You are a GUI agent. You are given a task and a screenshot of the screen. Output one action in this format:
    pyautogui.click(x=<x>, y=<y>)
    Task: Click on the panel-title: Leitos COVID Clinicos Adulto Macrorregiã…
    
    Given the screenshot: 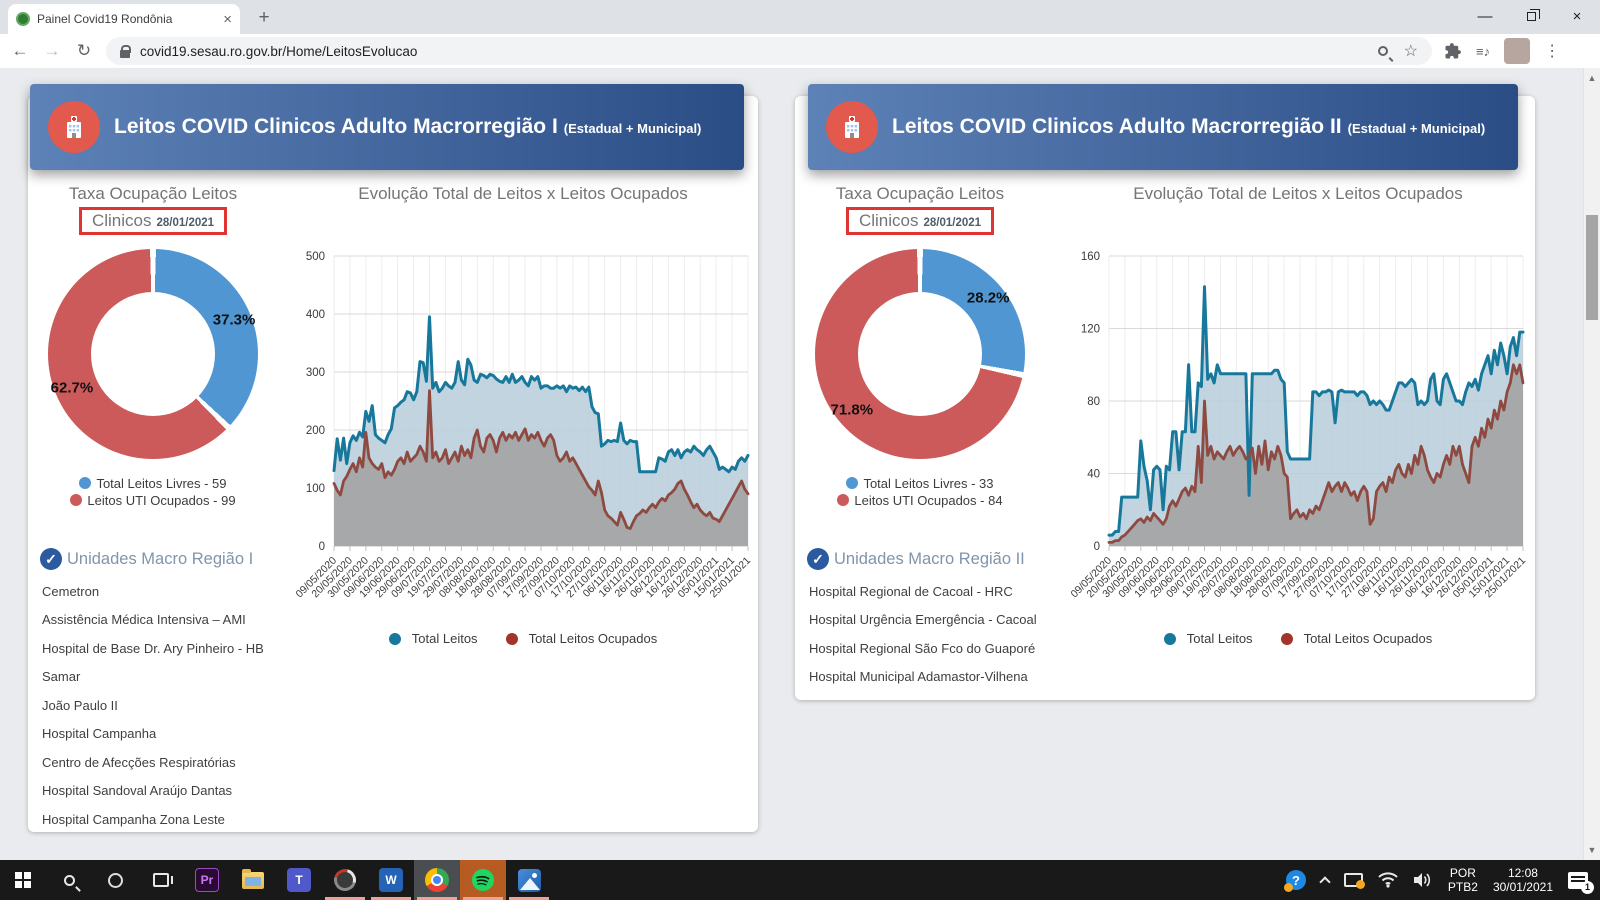 What is the action you would take?
    pyautogui.click(x=1189, y=126)
    